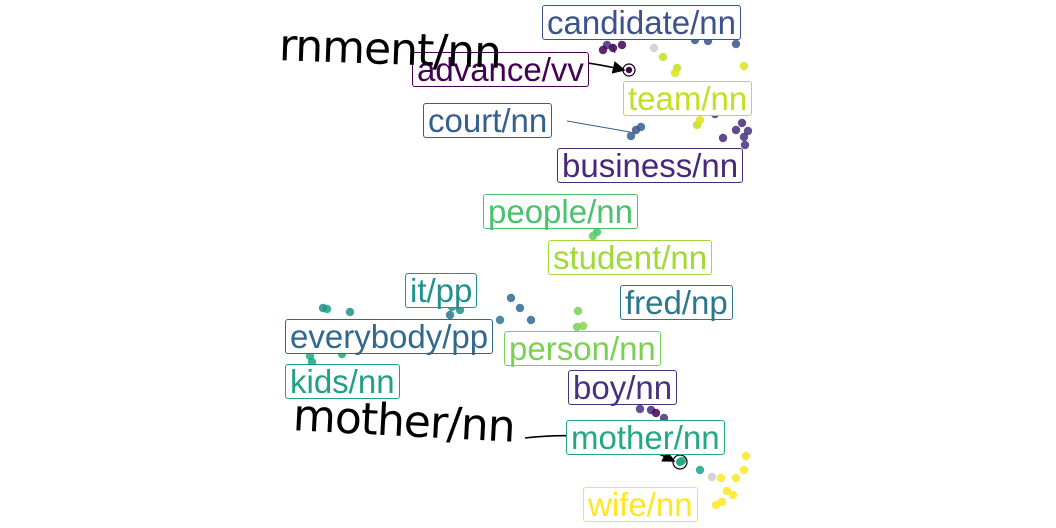 The image size is (1056, 528). What do you see at coordinates (641, 22) in the screenshot?
I see `label-candidate: candidate/nn` at bounding box center [641, 22].